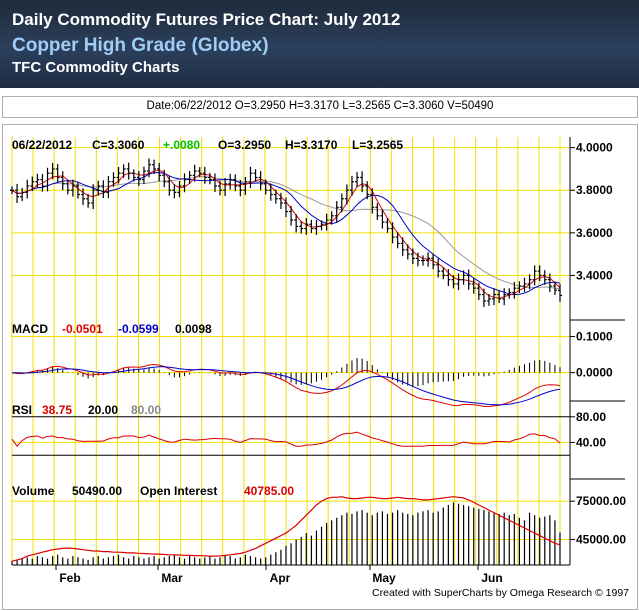  What do you see at coordinates (594, 233) in the screenshot?
I see `price-tick-label: 3.6000` at bounding box center [594, 233].